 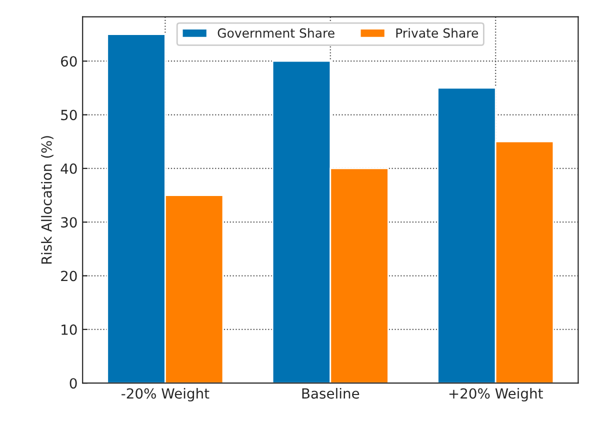 What do you see at coordinates (69, 115) in the screenshot?
I see `y-tick-label: 50` at bounding box center [69, 115].